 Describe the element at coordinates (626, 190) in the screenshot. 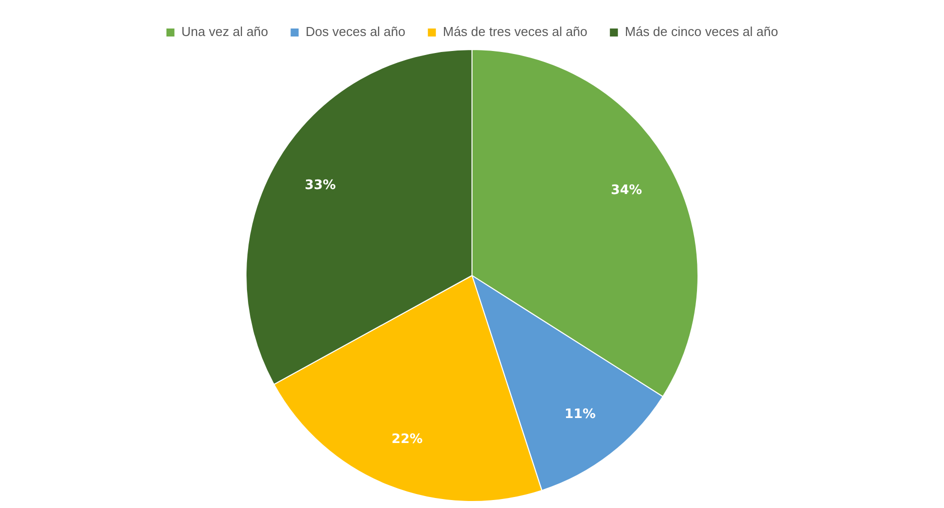

I see `data-label: 34%` at that location.